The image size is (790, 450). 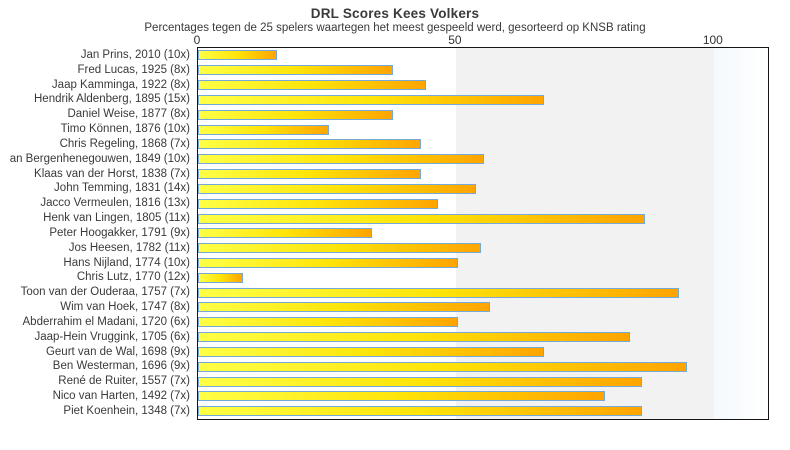 What do you see at coordinates (106, 321) in the screenshot?
I see `category-label: Abderrahim el Madani, 1720 (6x)` at bounding box center [106, 321].